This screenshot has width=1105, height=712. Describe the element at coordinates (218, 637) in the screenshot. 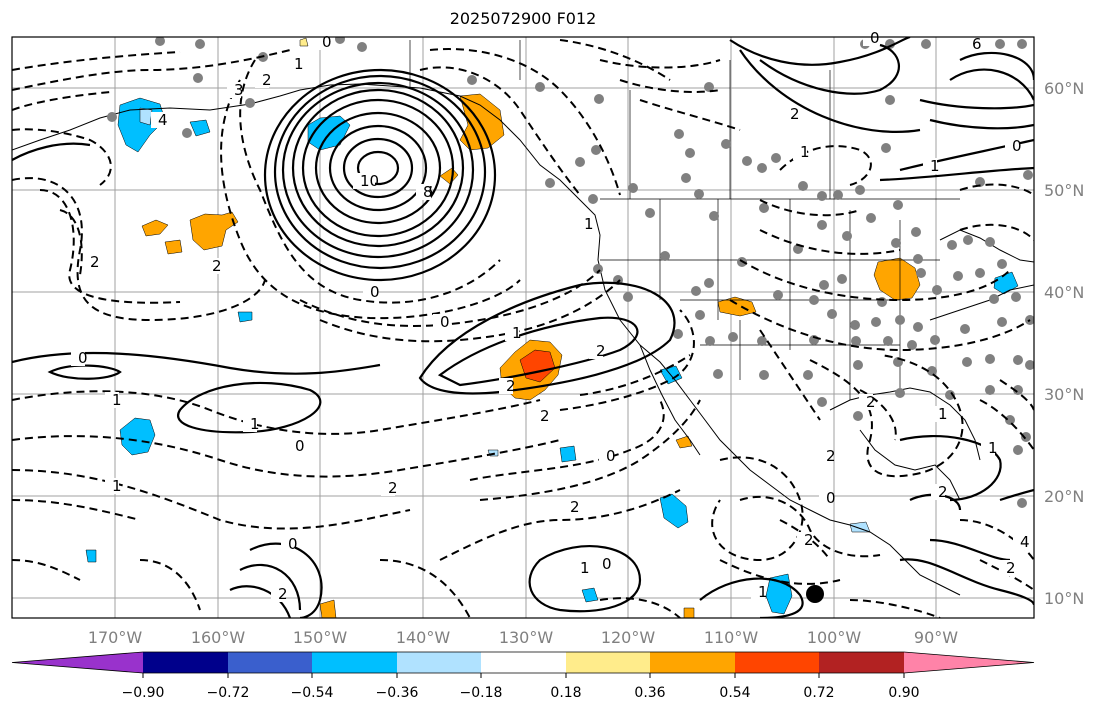

I see `lon-label-160w: 160°W` at that location.